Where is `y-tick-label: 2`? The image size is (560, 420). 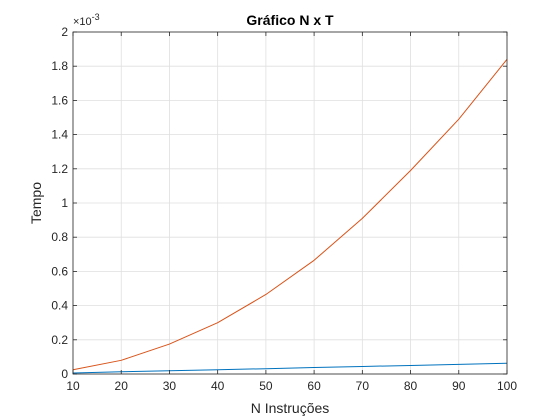
y-tick-label: 2 is located at coordinates (64, 32).